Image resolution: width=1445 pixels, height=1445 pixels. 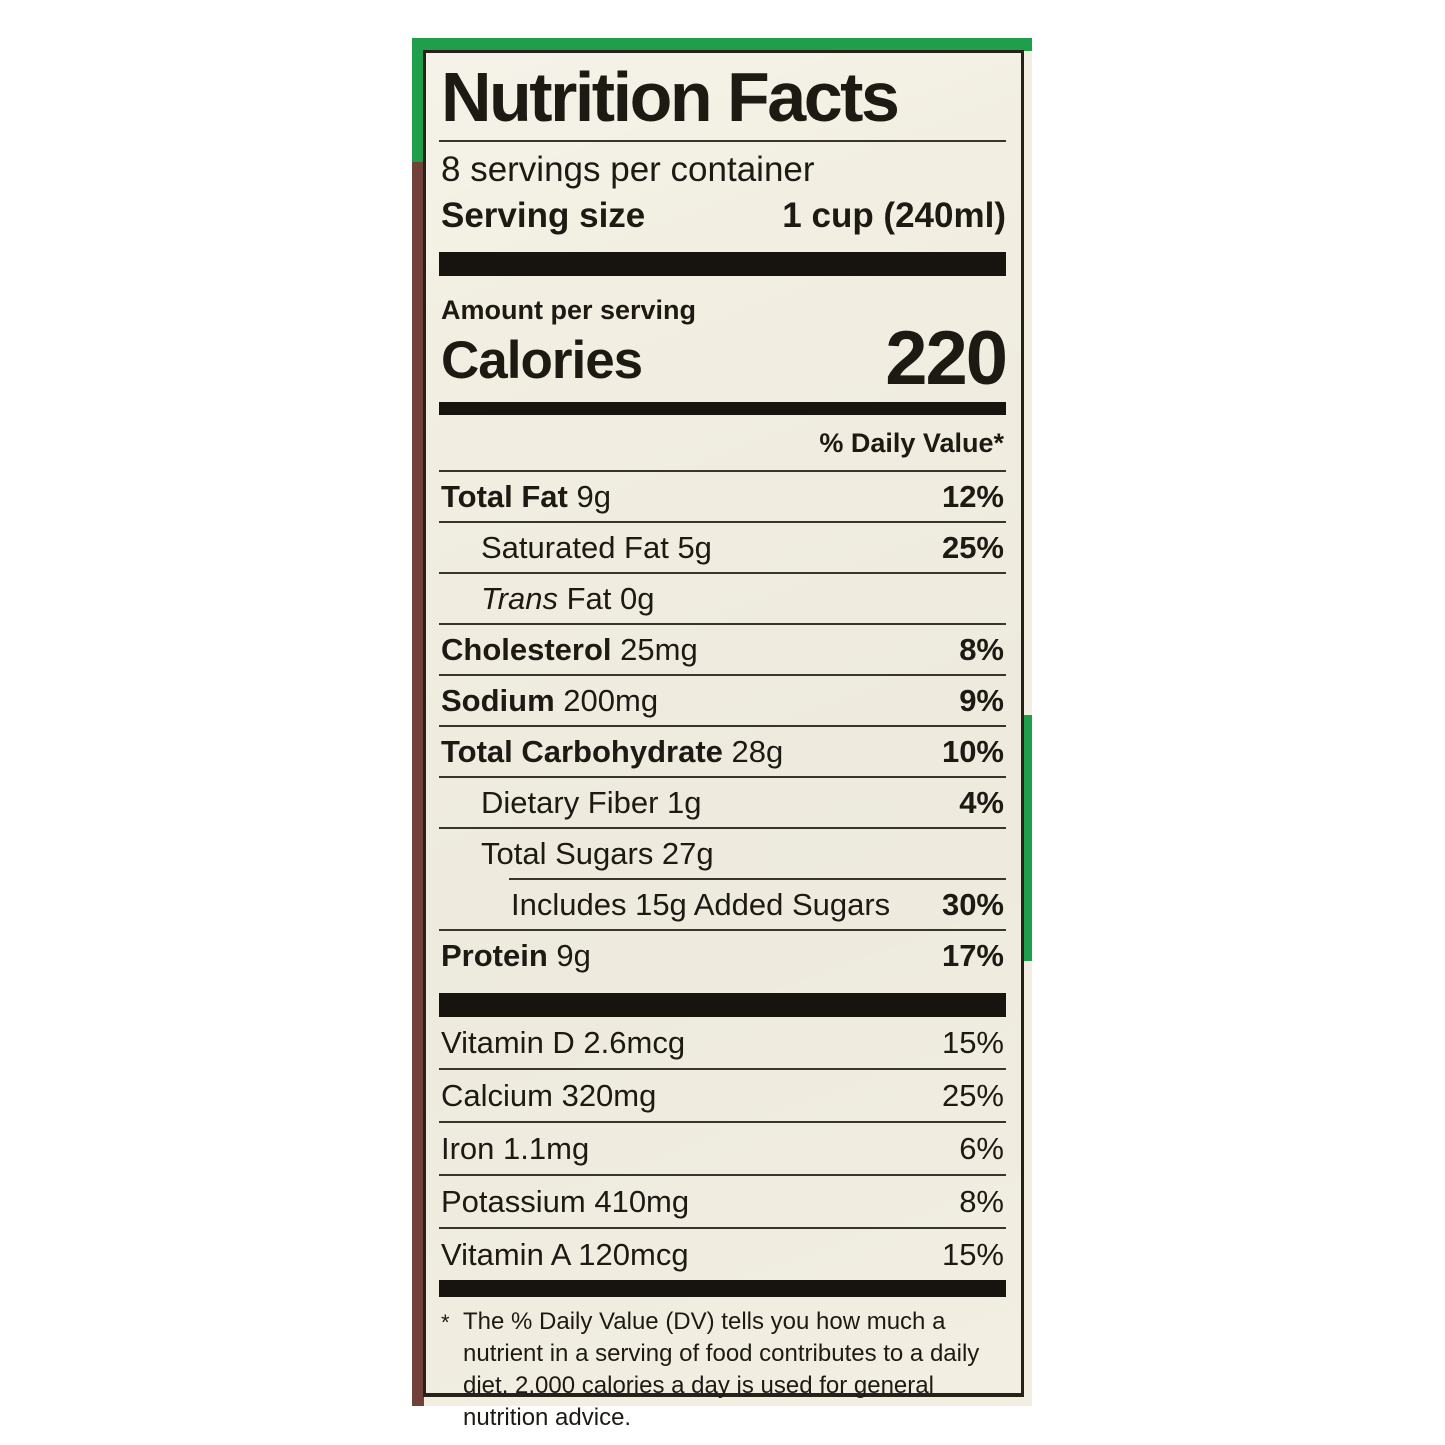 What do you see at coordinates (972, 751) in the screenshot?
I see `nutrient-dv: 10%` at bounding box center [972, 751].